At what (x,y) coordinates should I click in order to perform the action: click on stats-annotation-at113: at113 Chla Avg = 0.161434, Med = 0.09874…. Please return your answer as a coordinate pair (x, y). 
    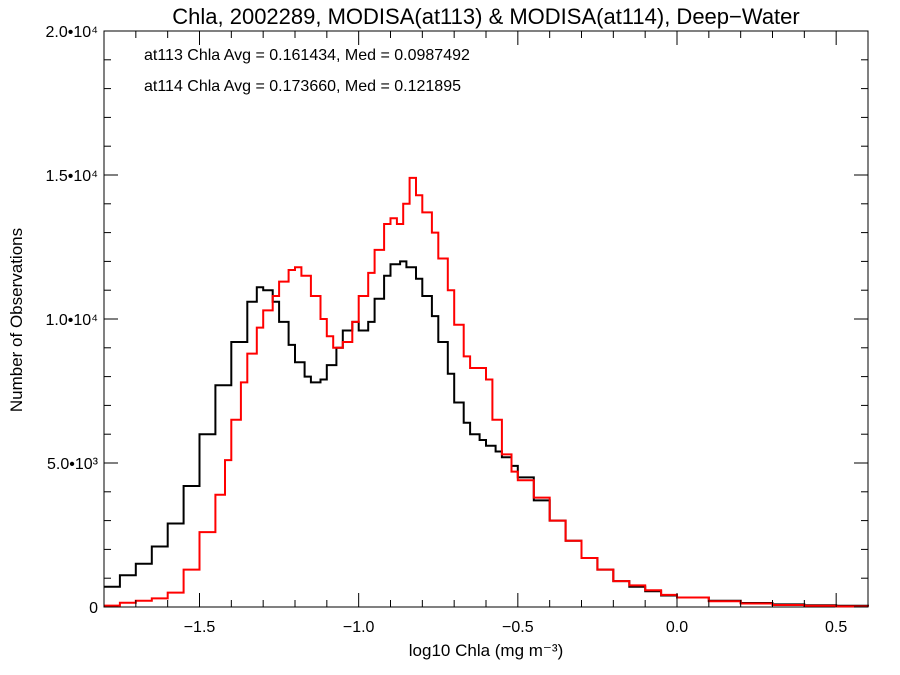
    Looking at the image, I should click on (307, 55).